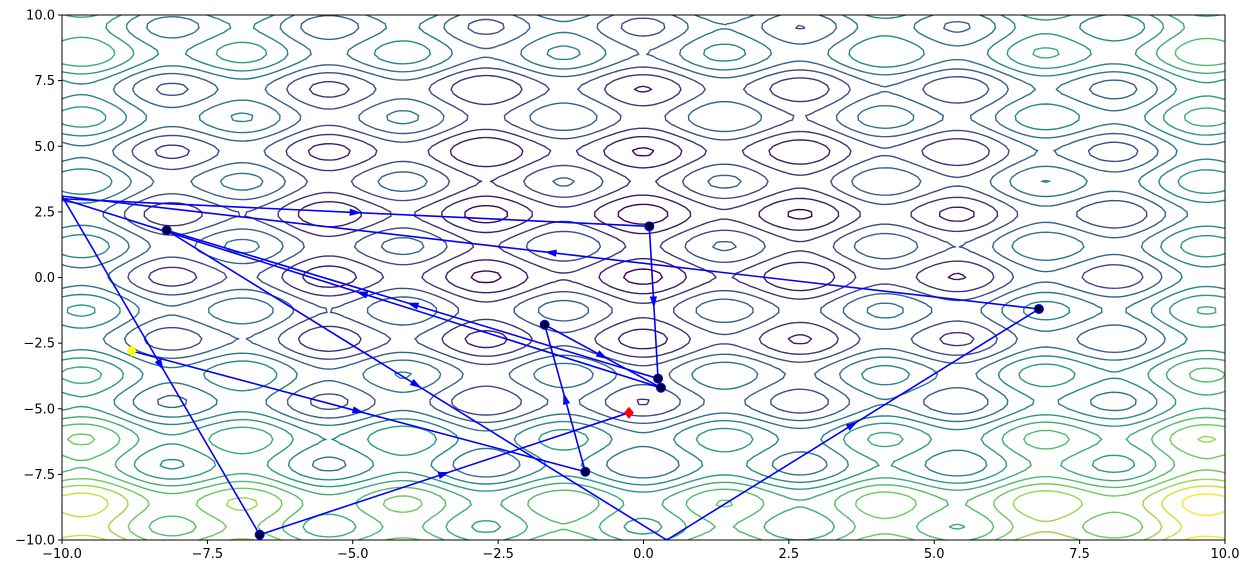 Image resolution: width=1249 pixels, height=574 pixels. Describe the element at coordinates (35, 541) in the screenshot. I see `y-tick-label: −10.0` at that location.